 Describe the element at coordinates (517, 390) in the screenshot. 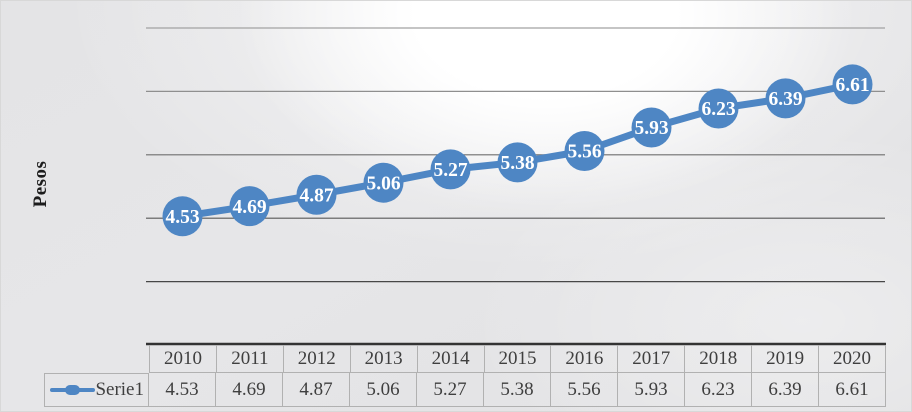

I see `value-cell: 5.38` at that location.